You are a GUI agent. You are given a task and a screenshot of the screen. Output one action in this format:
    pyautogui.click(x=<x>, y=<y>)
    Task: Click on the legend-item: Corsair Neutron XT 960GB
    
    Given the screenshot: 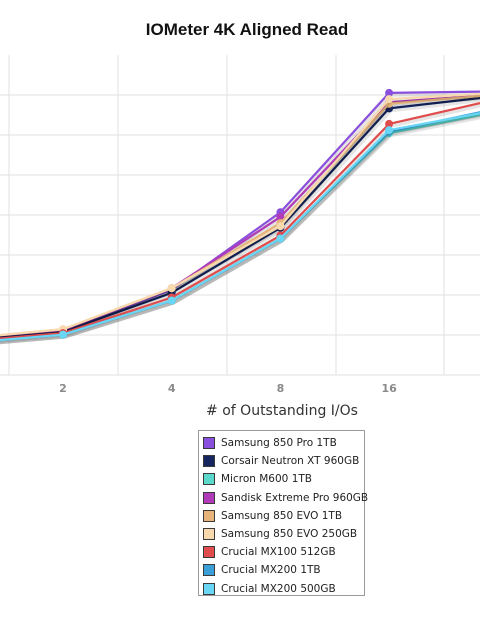 What is the action you would take?
    pyautogui.click(x=283, y=461)
    